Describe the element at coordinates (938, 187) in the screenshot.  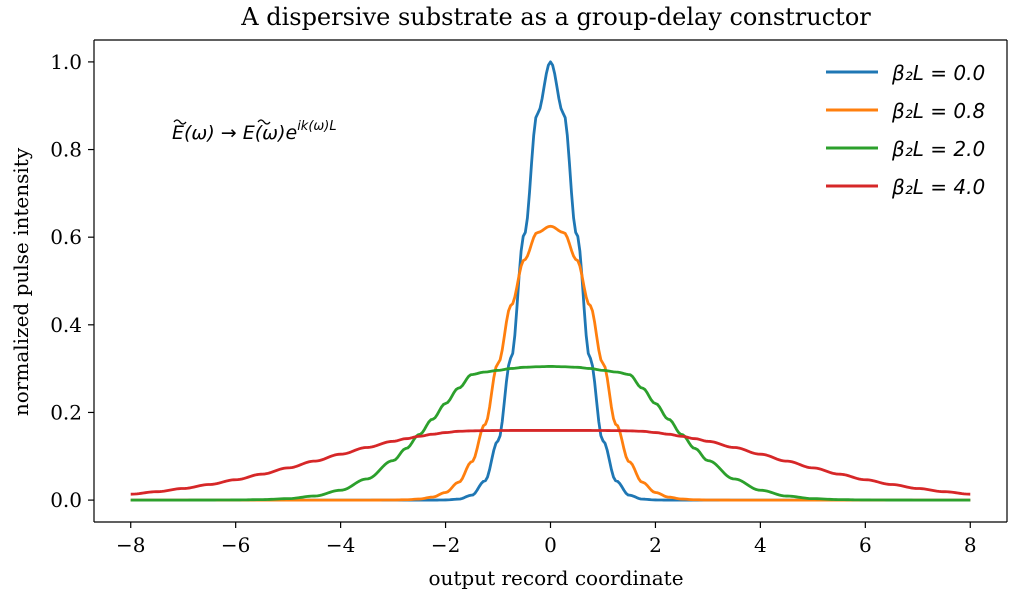
I see `legend-label: β₂L = 4.0` at that location.